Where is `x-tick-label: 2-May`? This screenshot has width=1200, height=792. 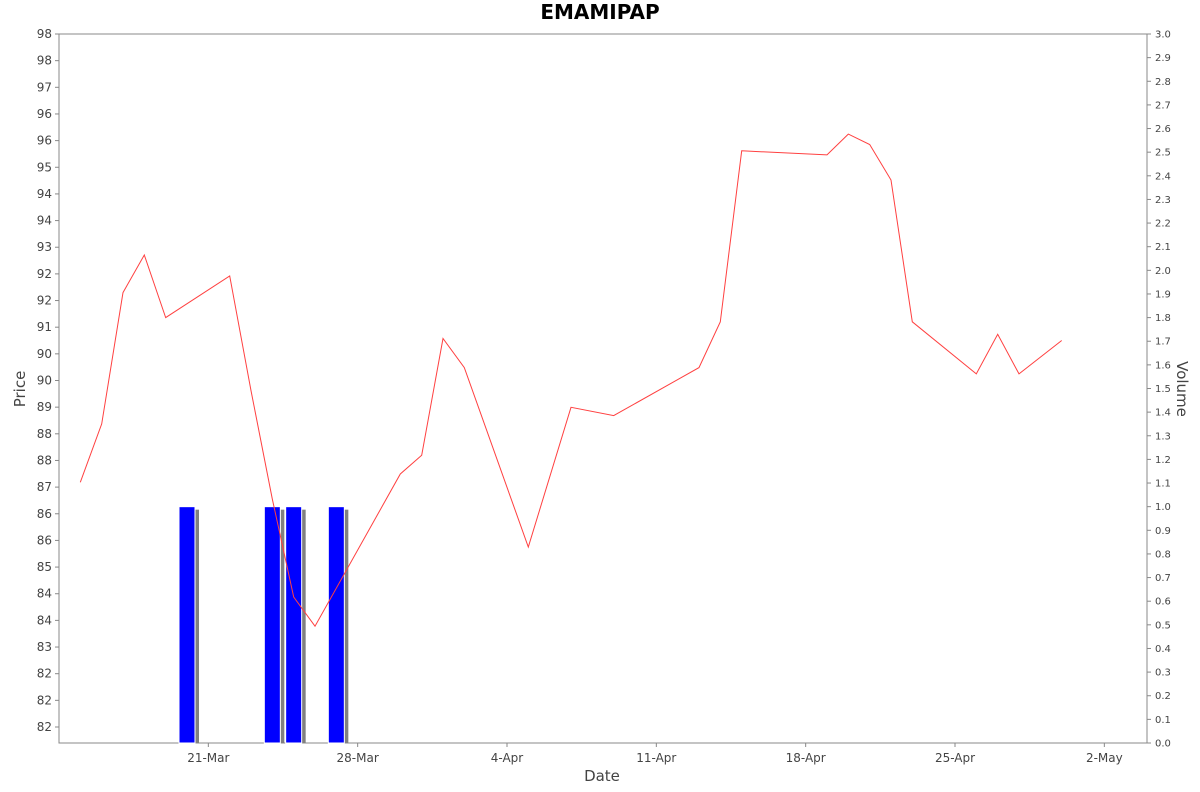
x-tick-label: 2-May is located at coordinates (1104, 758).